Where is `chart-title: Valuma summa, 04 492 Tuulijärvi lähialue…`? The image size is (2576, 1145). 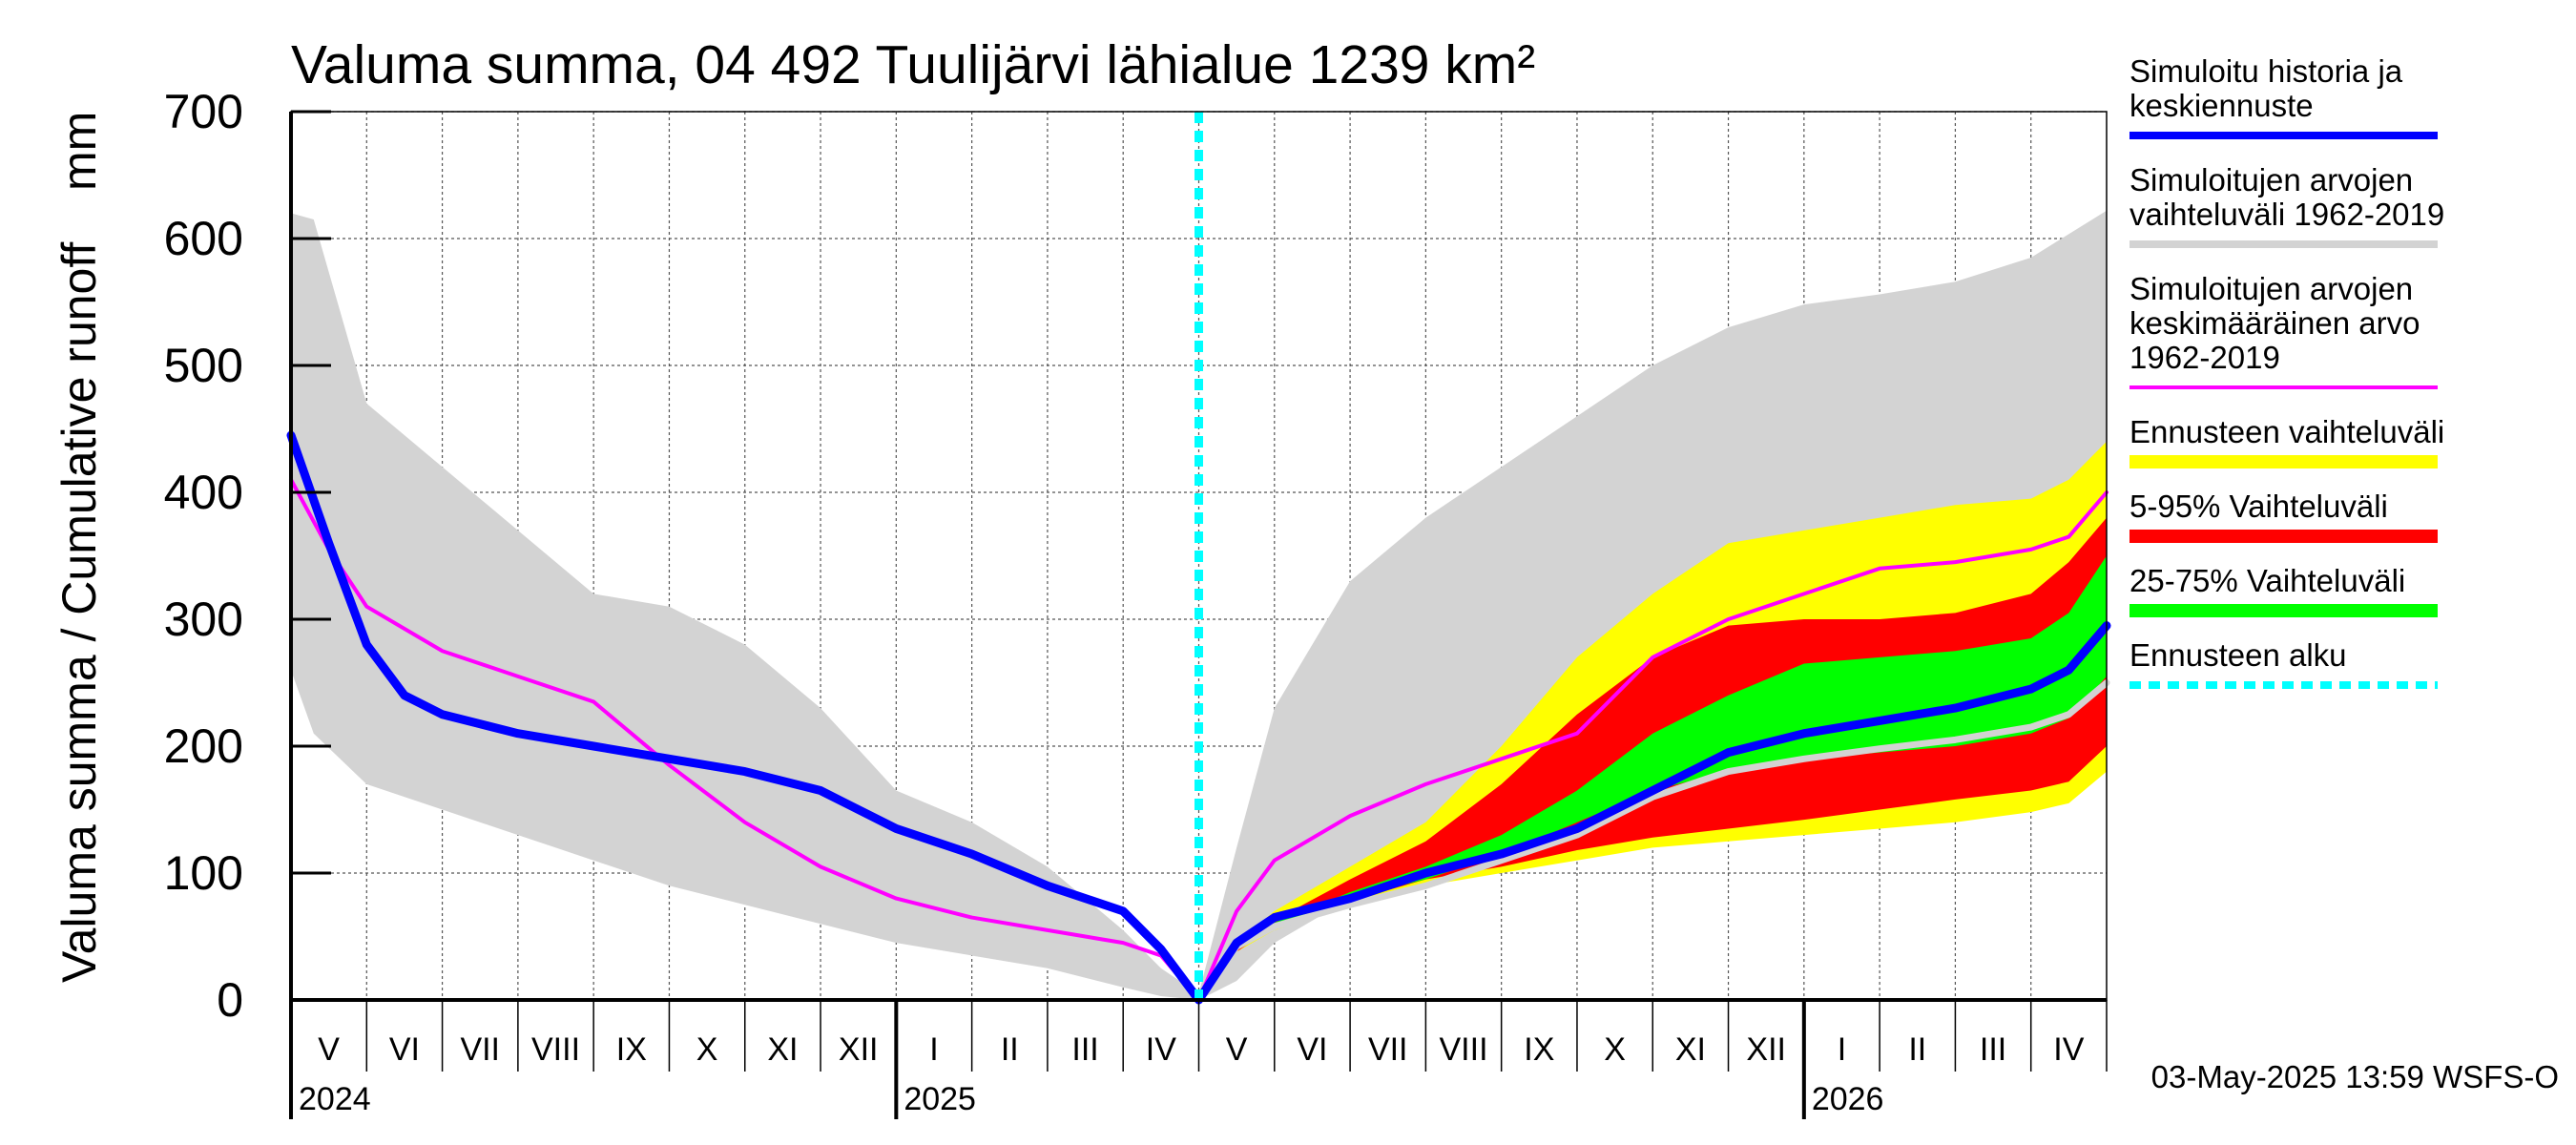
chart-title: Valuma summa, 04 492 Tuulijärvi lähialue… is located at coordinates (913, 64).